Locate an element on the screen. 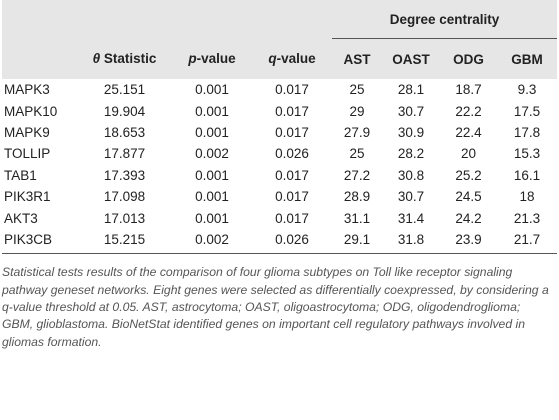 This screenshot has height=420, width=559. group-header: Degree centrality is located at coordinates (444, 19).